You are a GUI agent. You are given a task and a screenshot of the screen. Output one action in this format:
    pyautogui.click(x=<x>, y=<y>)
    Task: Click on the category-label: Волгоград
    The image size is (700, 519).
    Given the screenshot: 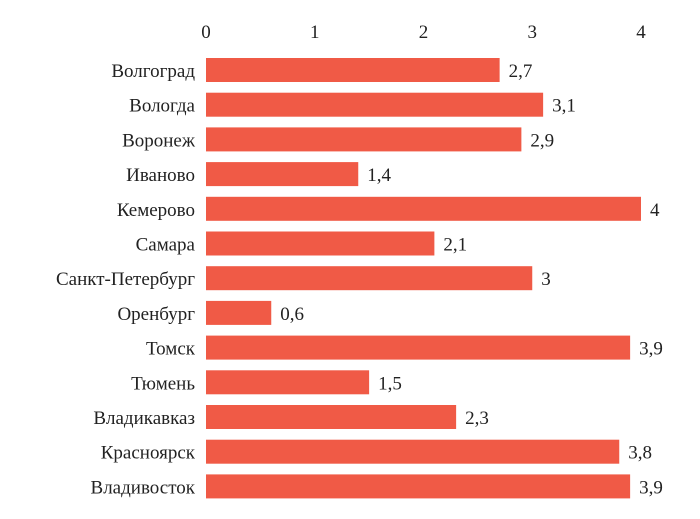 What is the action you would take?
    pyautogui.click(x=153, y=71)
    